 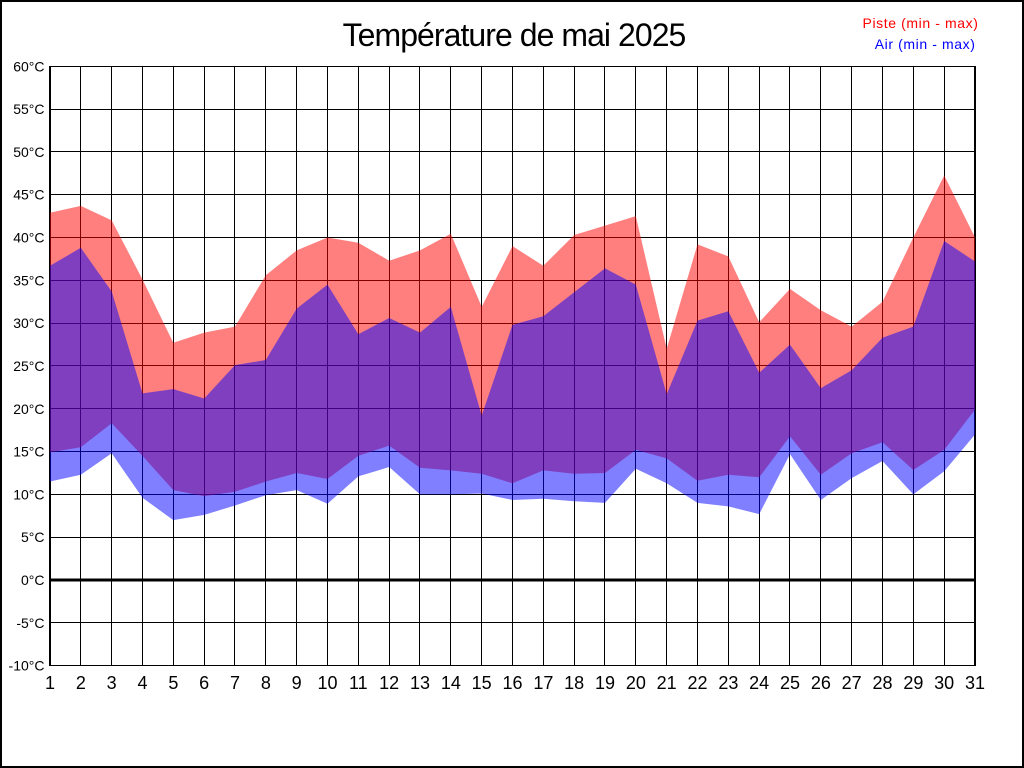 What do you see at coordinates (697, 683) in the screenshot?
I see `svg-text: 22` at bounding box center [697, 683].